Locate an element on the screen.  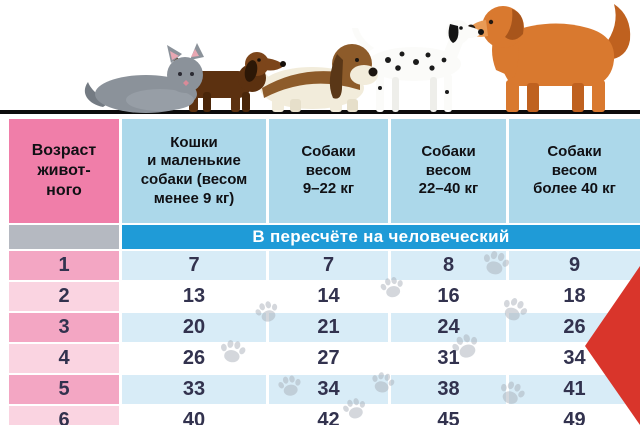
header-line: Возраст is located at coordinates (64, 150).